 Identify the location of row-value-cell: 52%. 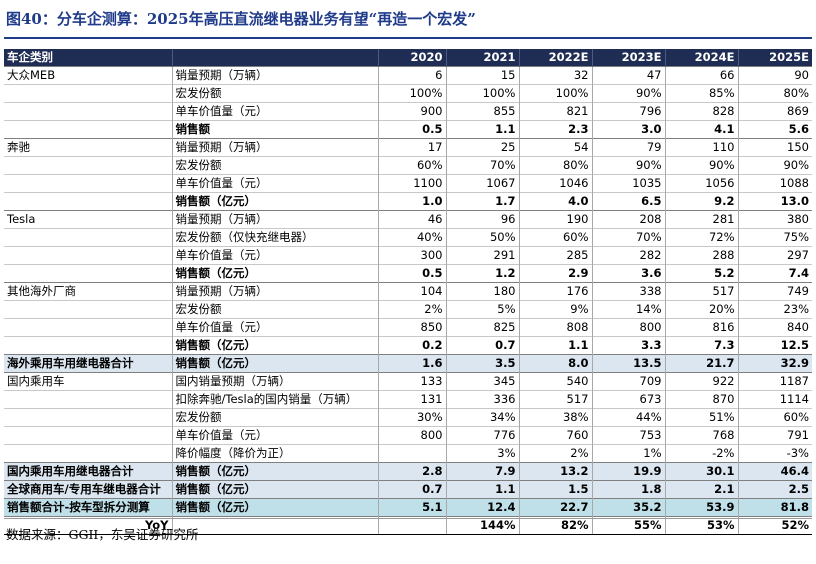
(774, 525).